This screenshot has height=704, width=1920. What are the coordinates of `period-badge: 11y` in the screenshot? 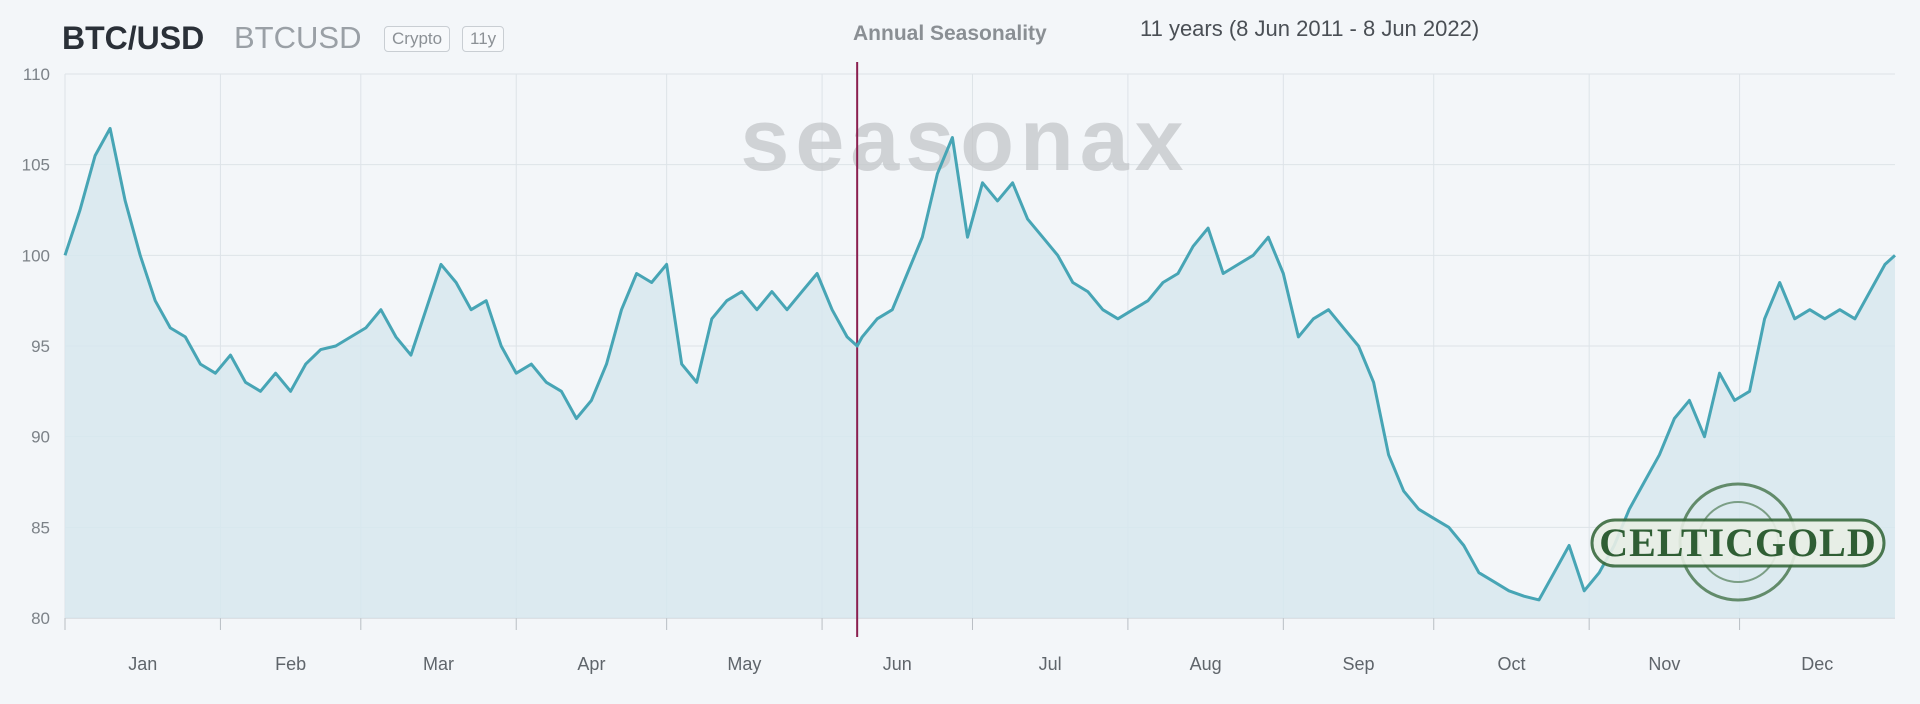 It's located at (483, 39).